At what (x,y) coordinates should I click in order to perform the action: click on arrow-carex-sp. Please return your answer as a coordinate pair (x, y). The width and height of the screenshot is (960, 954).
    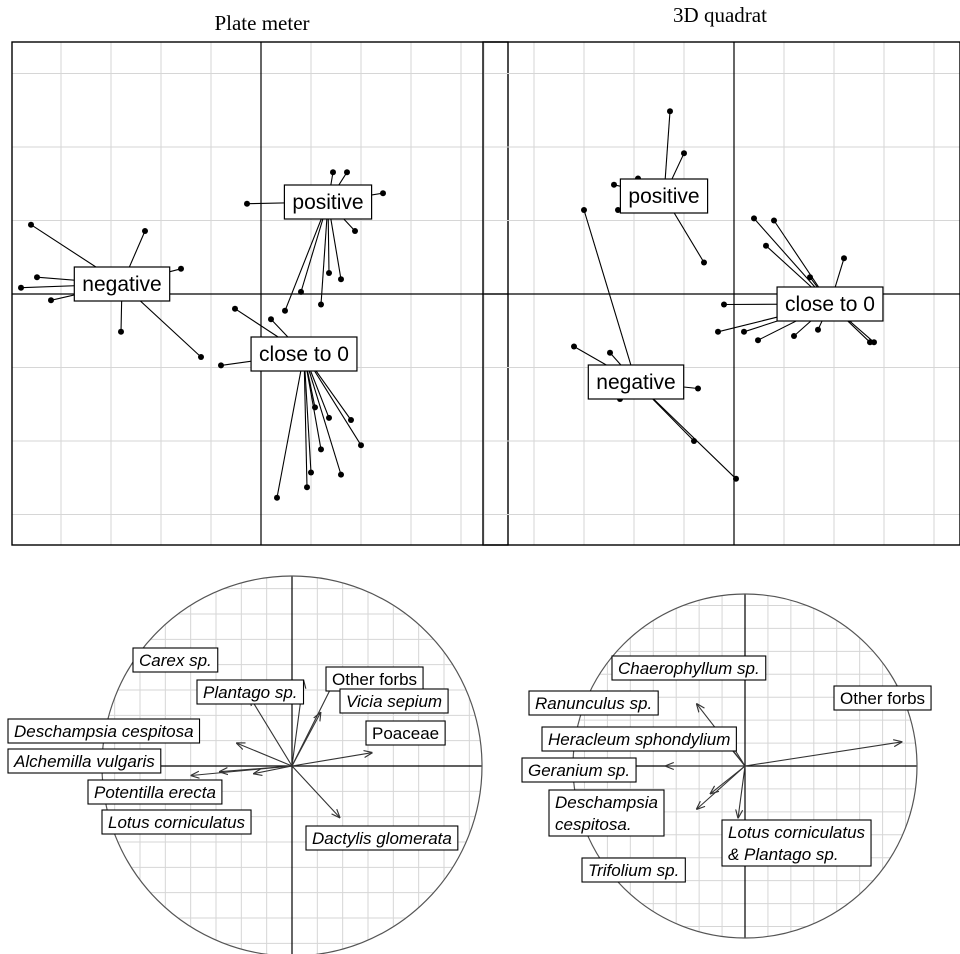
    Looking at the image, I should click on (271, 732).